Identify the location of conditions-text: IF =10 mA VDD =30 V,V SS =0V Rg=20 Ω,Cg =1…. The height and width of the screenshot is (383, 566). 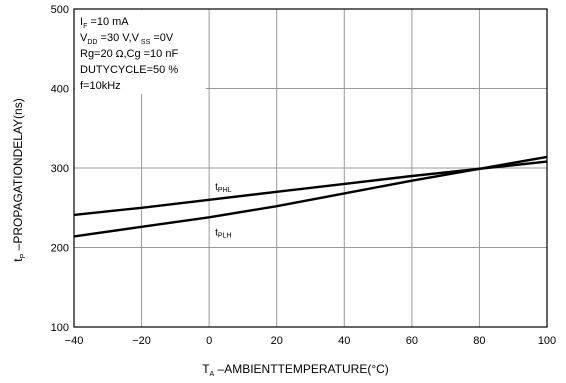
(129, 54).